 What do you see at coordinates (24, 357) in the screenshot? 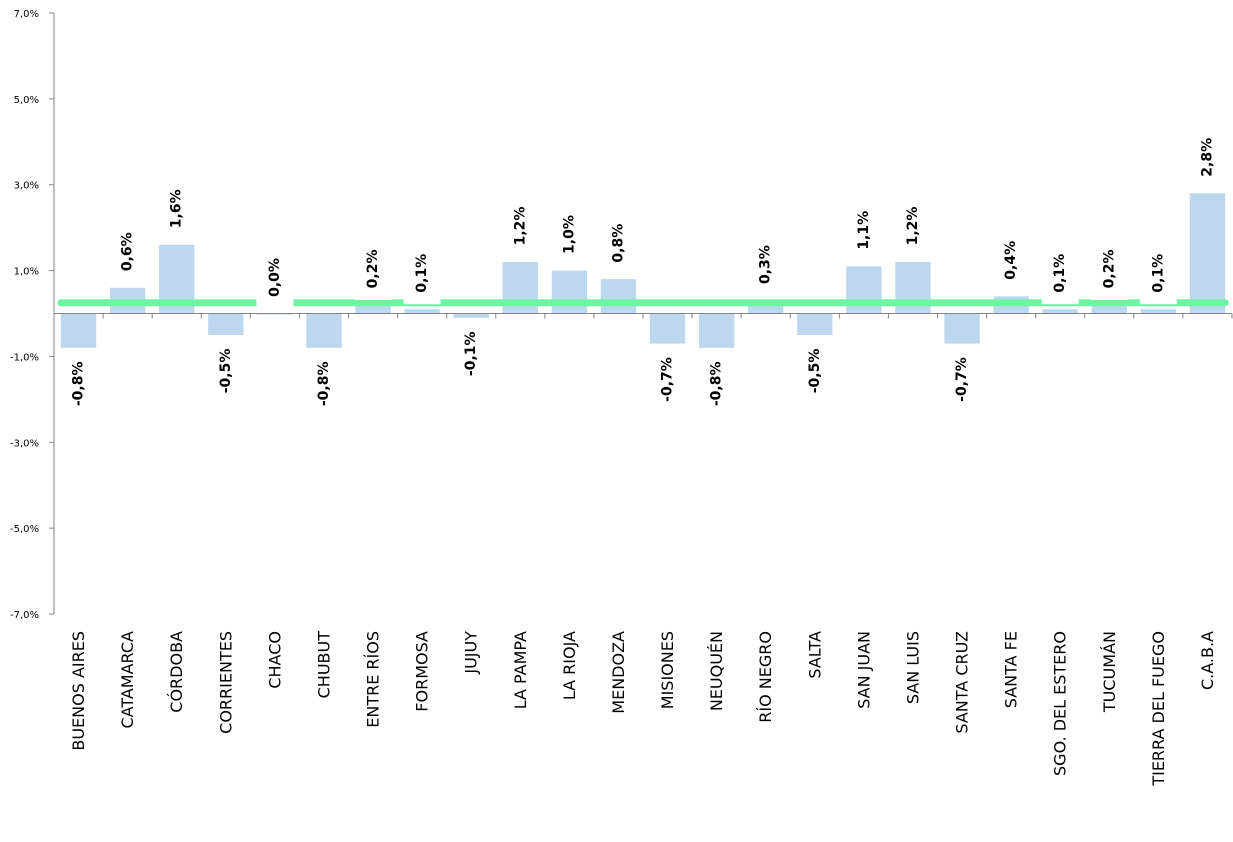
I see `y-tick-label-4: -1,0%` at bounding box center [24, 357].